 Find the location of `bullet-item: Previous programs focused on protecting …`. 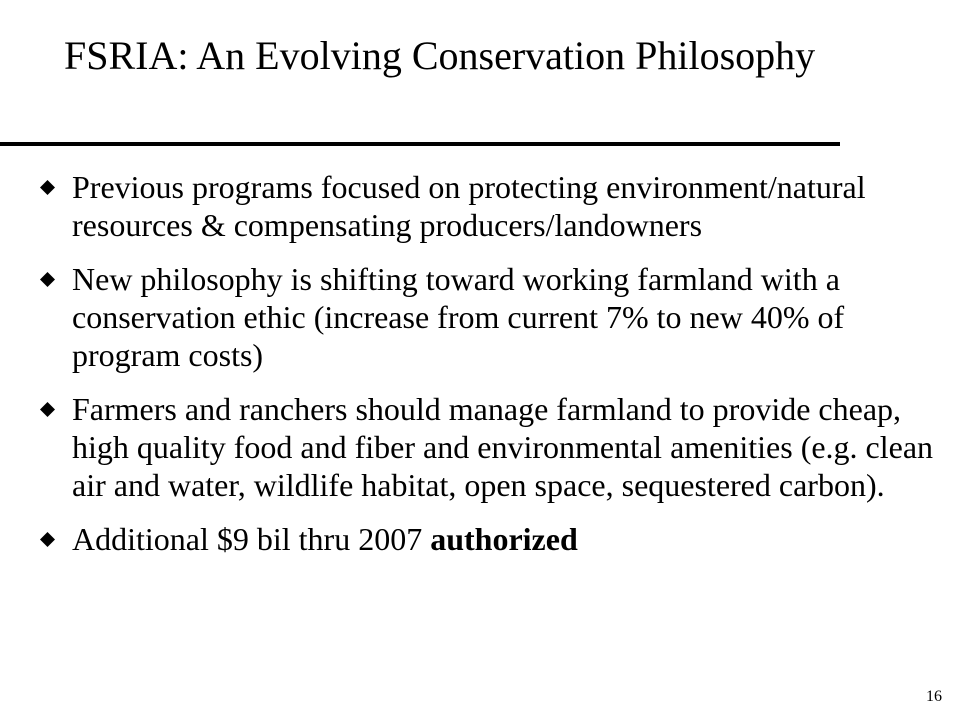

bullet-item: Previous programs focused on protecting … is located at coordinates (490, 206).